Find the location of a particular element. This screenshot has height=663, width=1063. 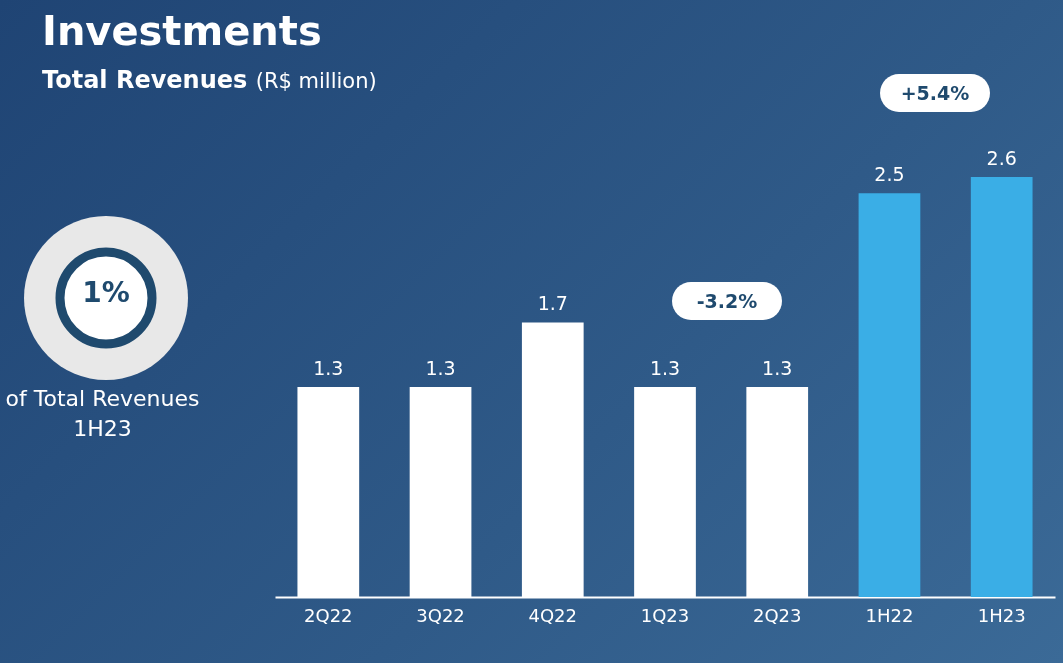

chart-subtitle: Total Revenues (R$ million) is located at coordinates (209, 80).